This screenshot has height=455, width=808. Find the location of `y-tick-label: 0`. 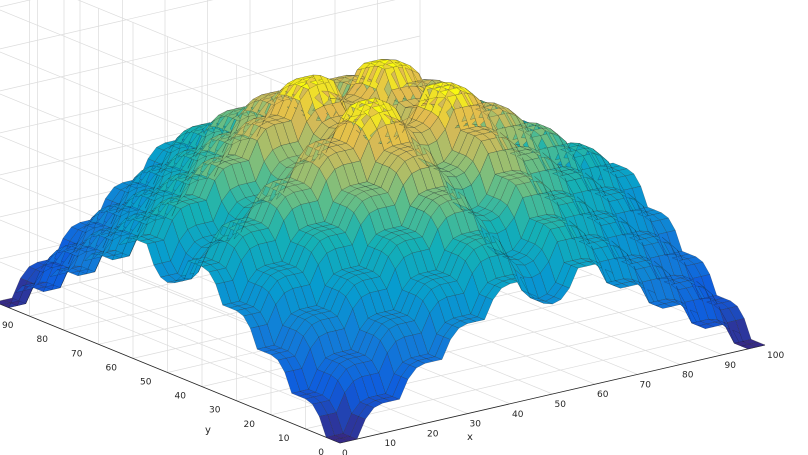

y-tick-label: 0 is located at coordinates (321, 451).